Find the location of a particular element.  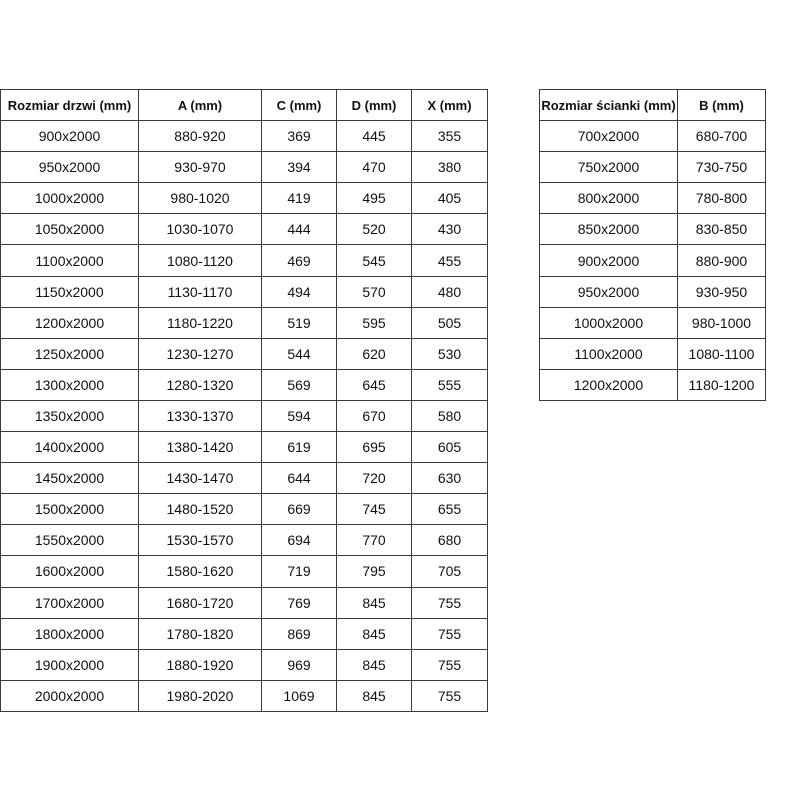

d-cell: 695 is located at coordinates (374, 447).